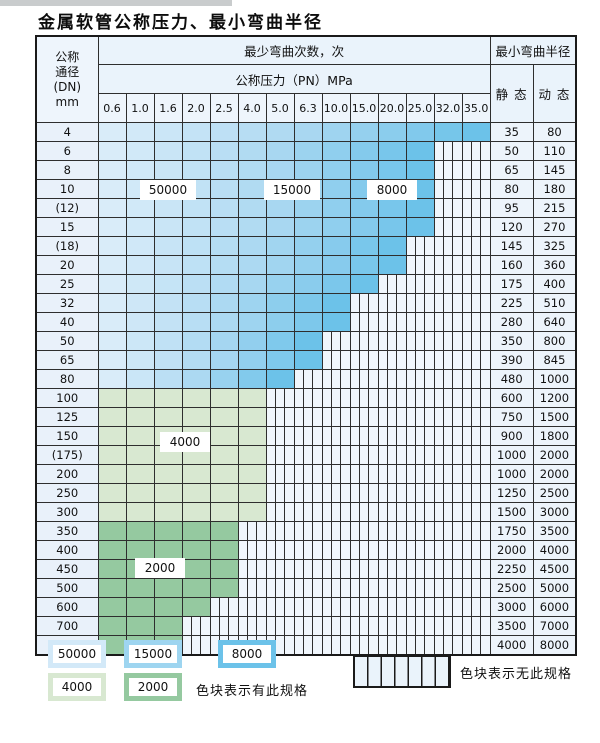 Image resolution: width=600 pixels, height=743 pixels. What do you see at coordinates (306, 512) in the screenshot?
I see `table-row-dn-300: 300 1500 3000` at bounding box center [306, 512].